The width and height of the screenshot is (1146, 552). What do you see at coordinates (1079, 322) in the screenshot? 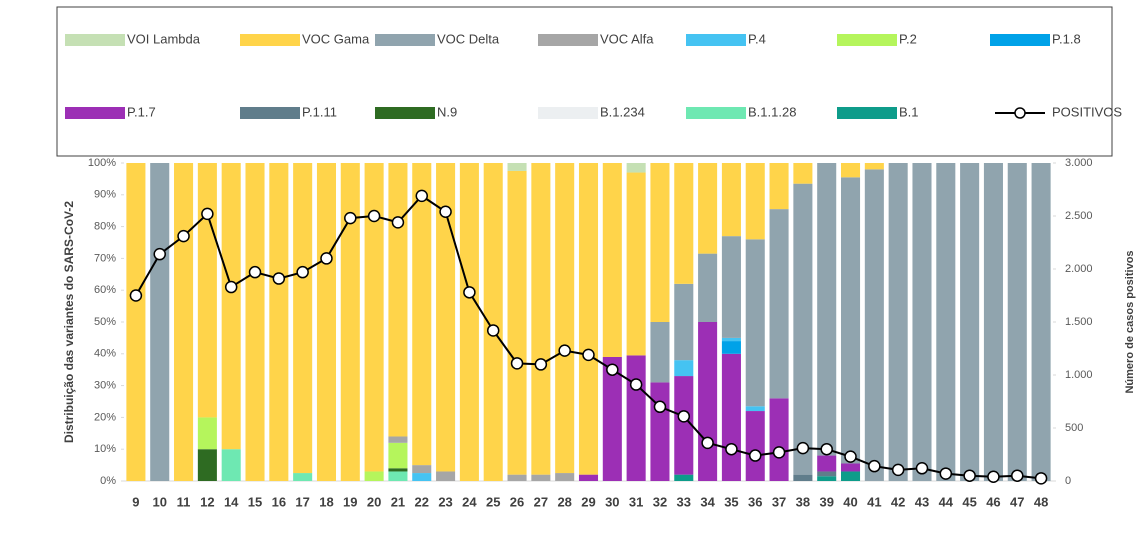
I see `y2-tick-label: 1.500` at bounding box center [1079, 322].